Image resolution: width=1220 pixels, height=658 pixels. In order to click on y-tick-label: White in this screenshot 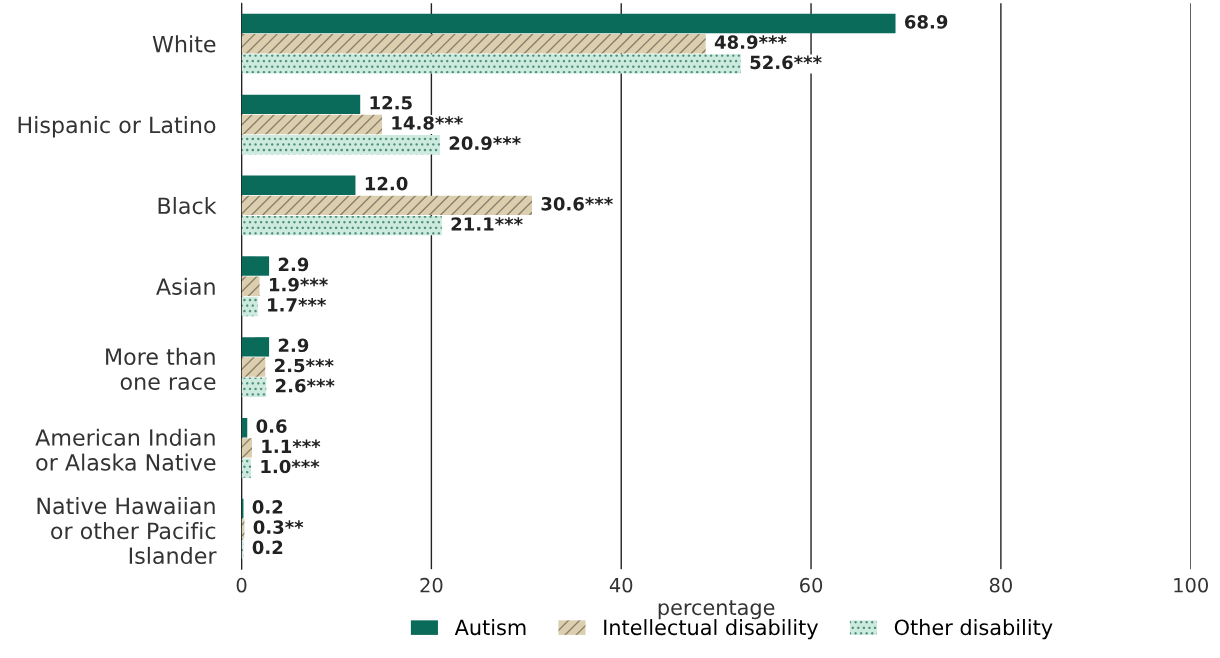, I will do `click(184, 44)`.